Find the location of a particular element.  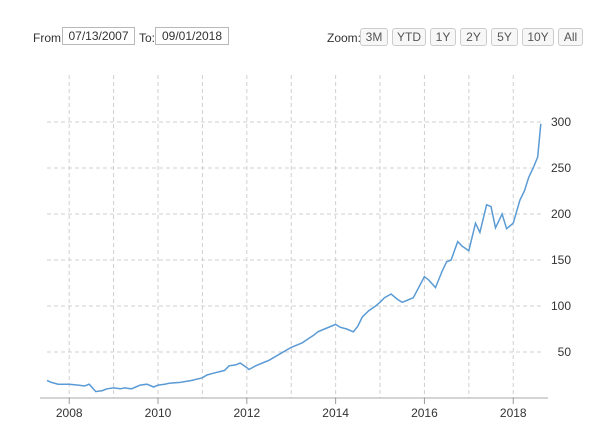

y-tick-label: 150 is located at coordinates (561, 260).